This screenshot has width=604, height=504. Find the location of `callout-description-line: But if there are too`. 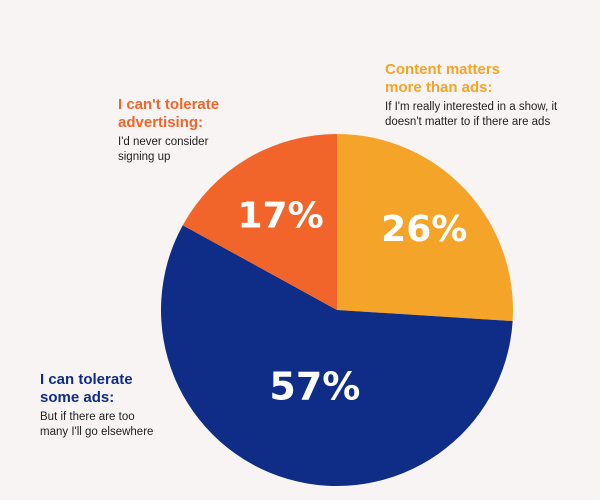

callout-description-line: But if there are too is located at coordinates (87, 417).